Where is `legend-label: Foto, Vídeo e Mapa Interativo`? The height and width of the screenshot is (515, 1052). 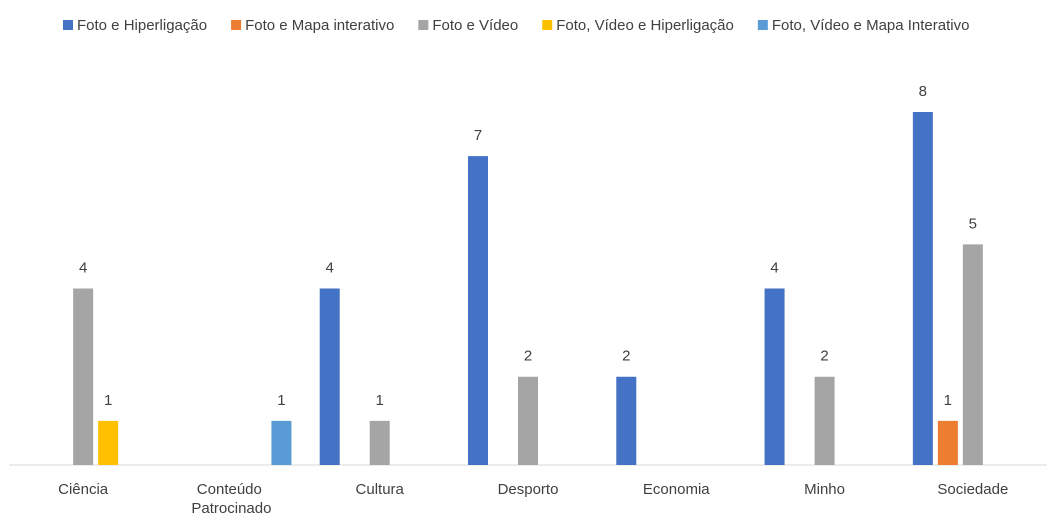 legend-label: Foto, Vídeo e Mapa Interativo is located at coordinates (871, 25).